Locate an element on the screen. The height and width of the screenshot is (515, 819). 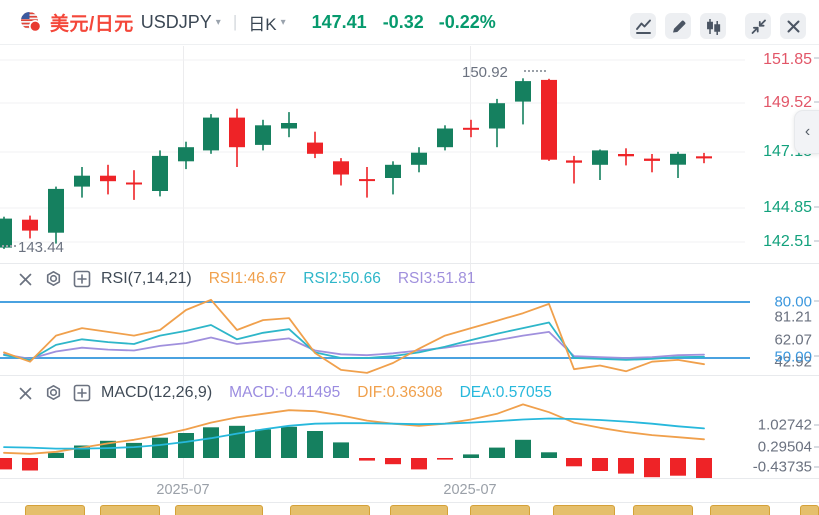
rsi-scale-label: 81.21 is located at coordinates (793, 317).